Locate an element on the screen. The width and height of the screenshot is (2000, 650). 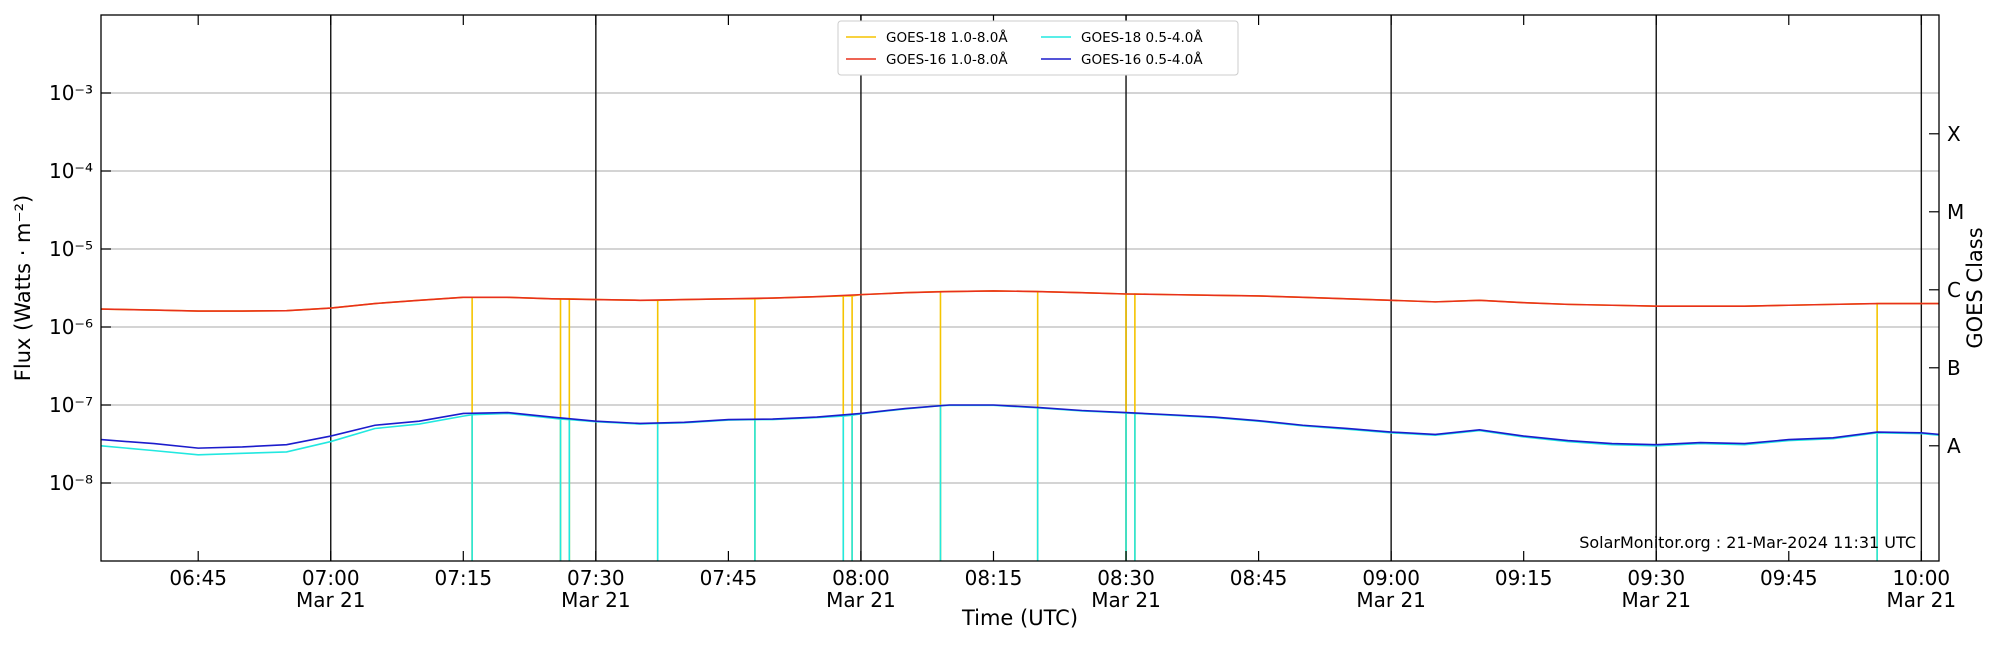
x-tick-label: 06:45 is located at coordinates (198, 578).